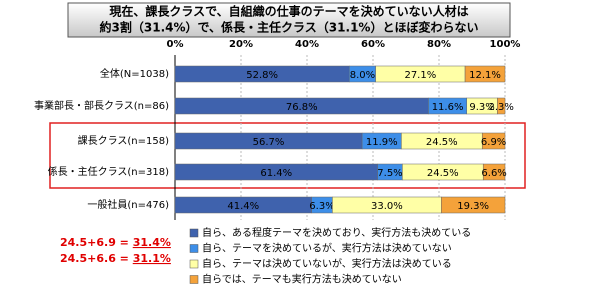 Image resolution: width=600 pixels, height=299 pixels. What do you see at coordinates (389, 173) in the screenshot?
I see `value-label: 7.5%` at bounding box center [389, 173].